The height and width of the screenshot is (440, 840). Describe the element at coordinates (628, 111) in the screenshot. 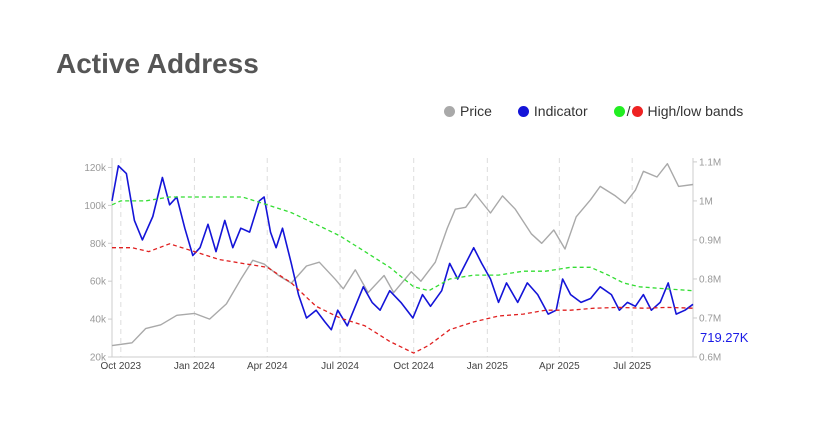

I see `legend-bands-slash: /` at that location.